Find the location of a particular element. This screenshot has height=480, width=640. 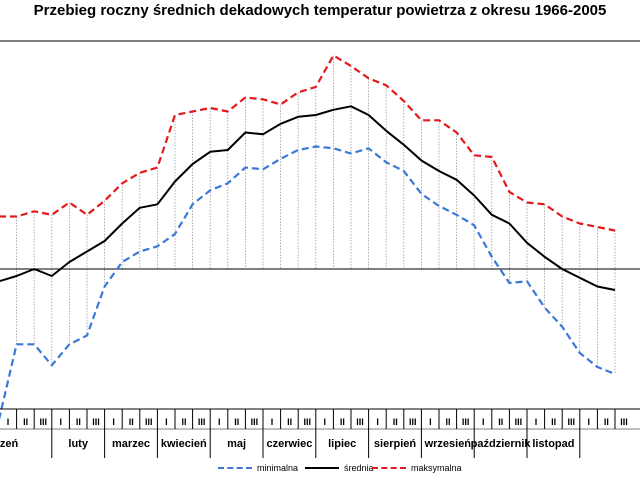

legend-item-minimalna: minimalna is located at coordinates (258, 468).